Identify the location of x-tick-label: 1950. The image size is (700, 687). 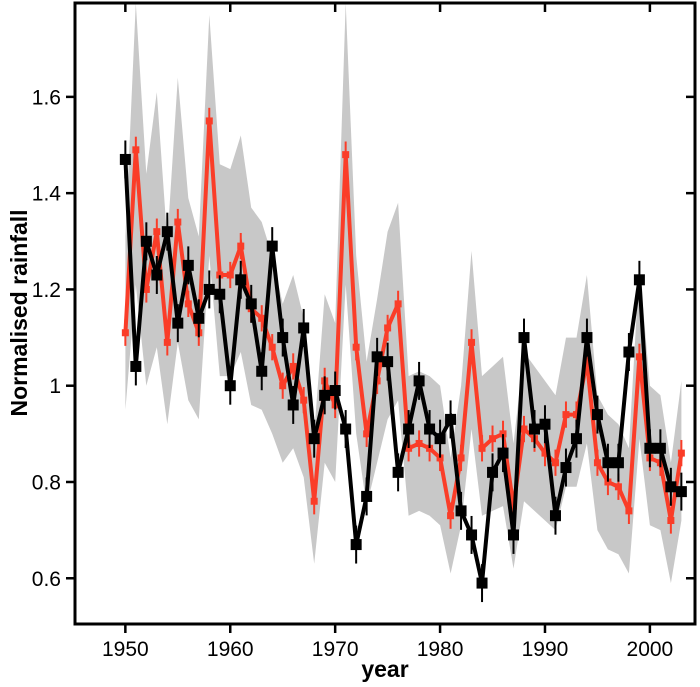
(125, 649).